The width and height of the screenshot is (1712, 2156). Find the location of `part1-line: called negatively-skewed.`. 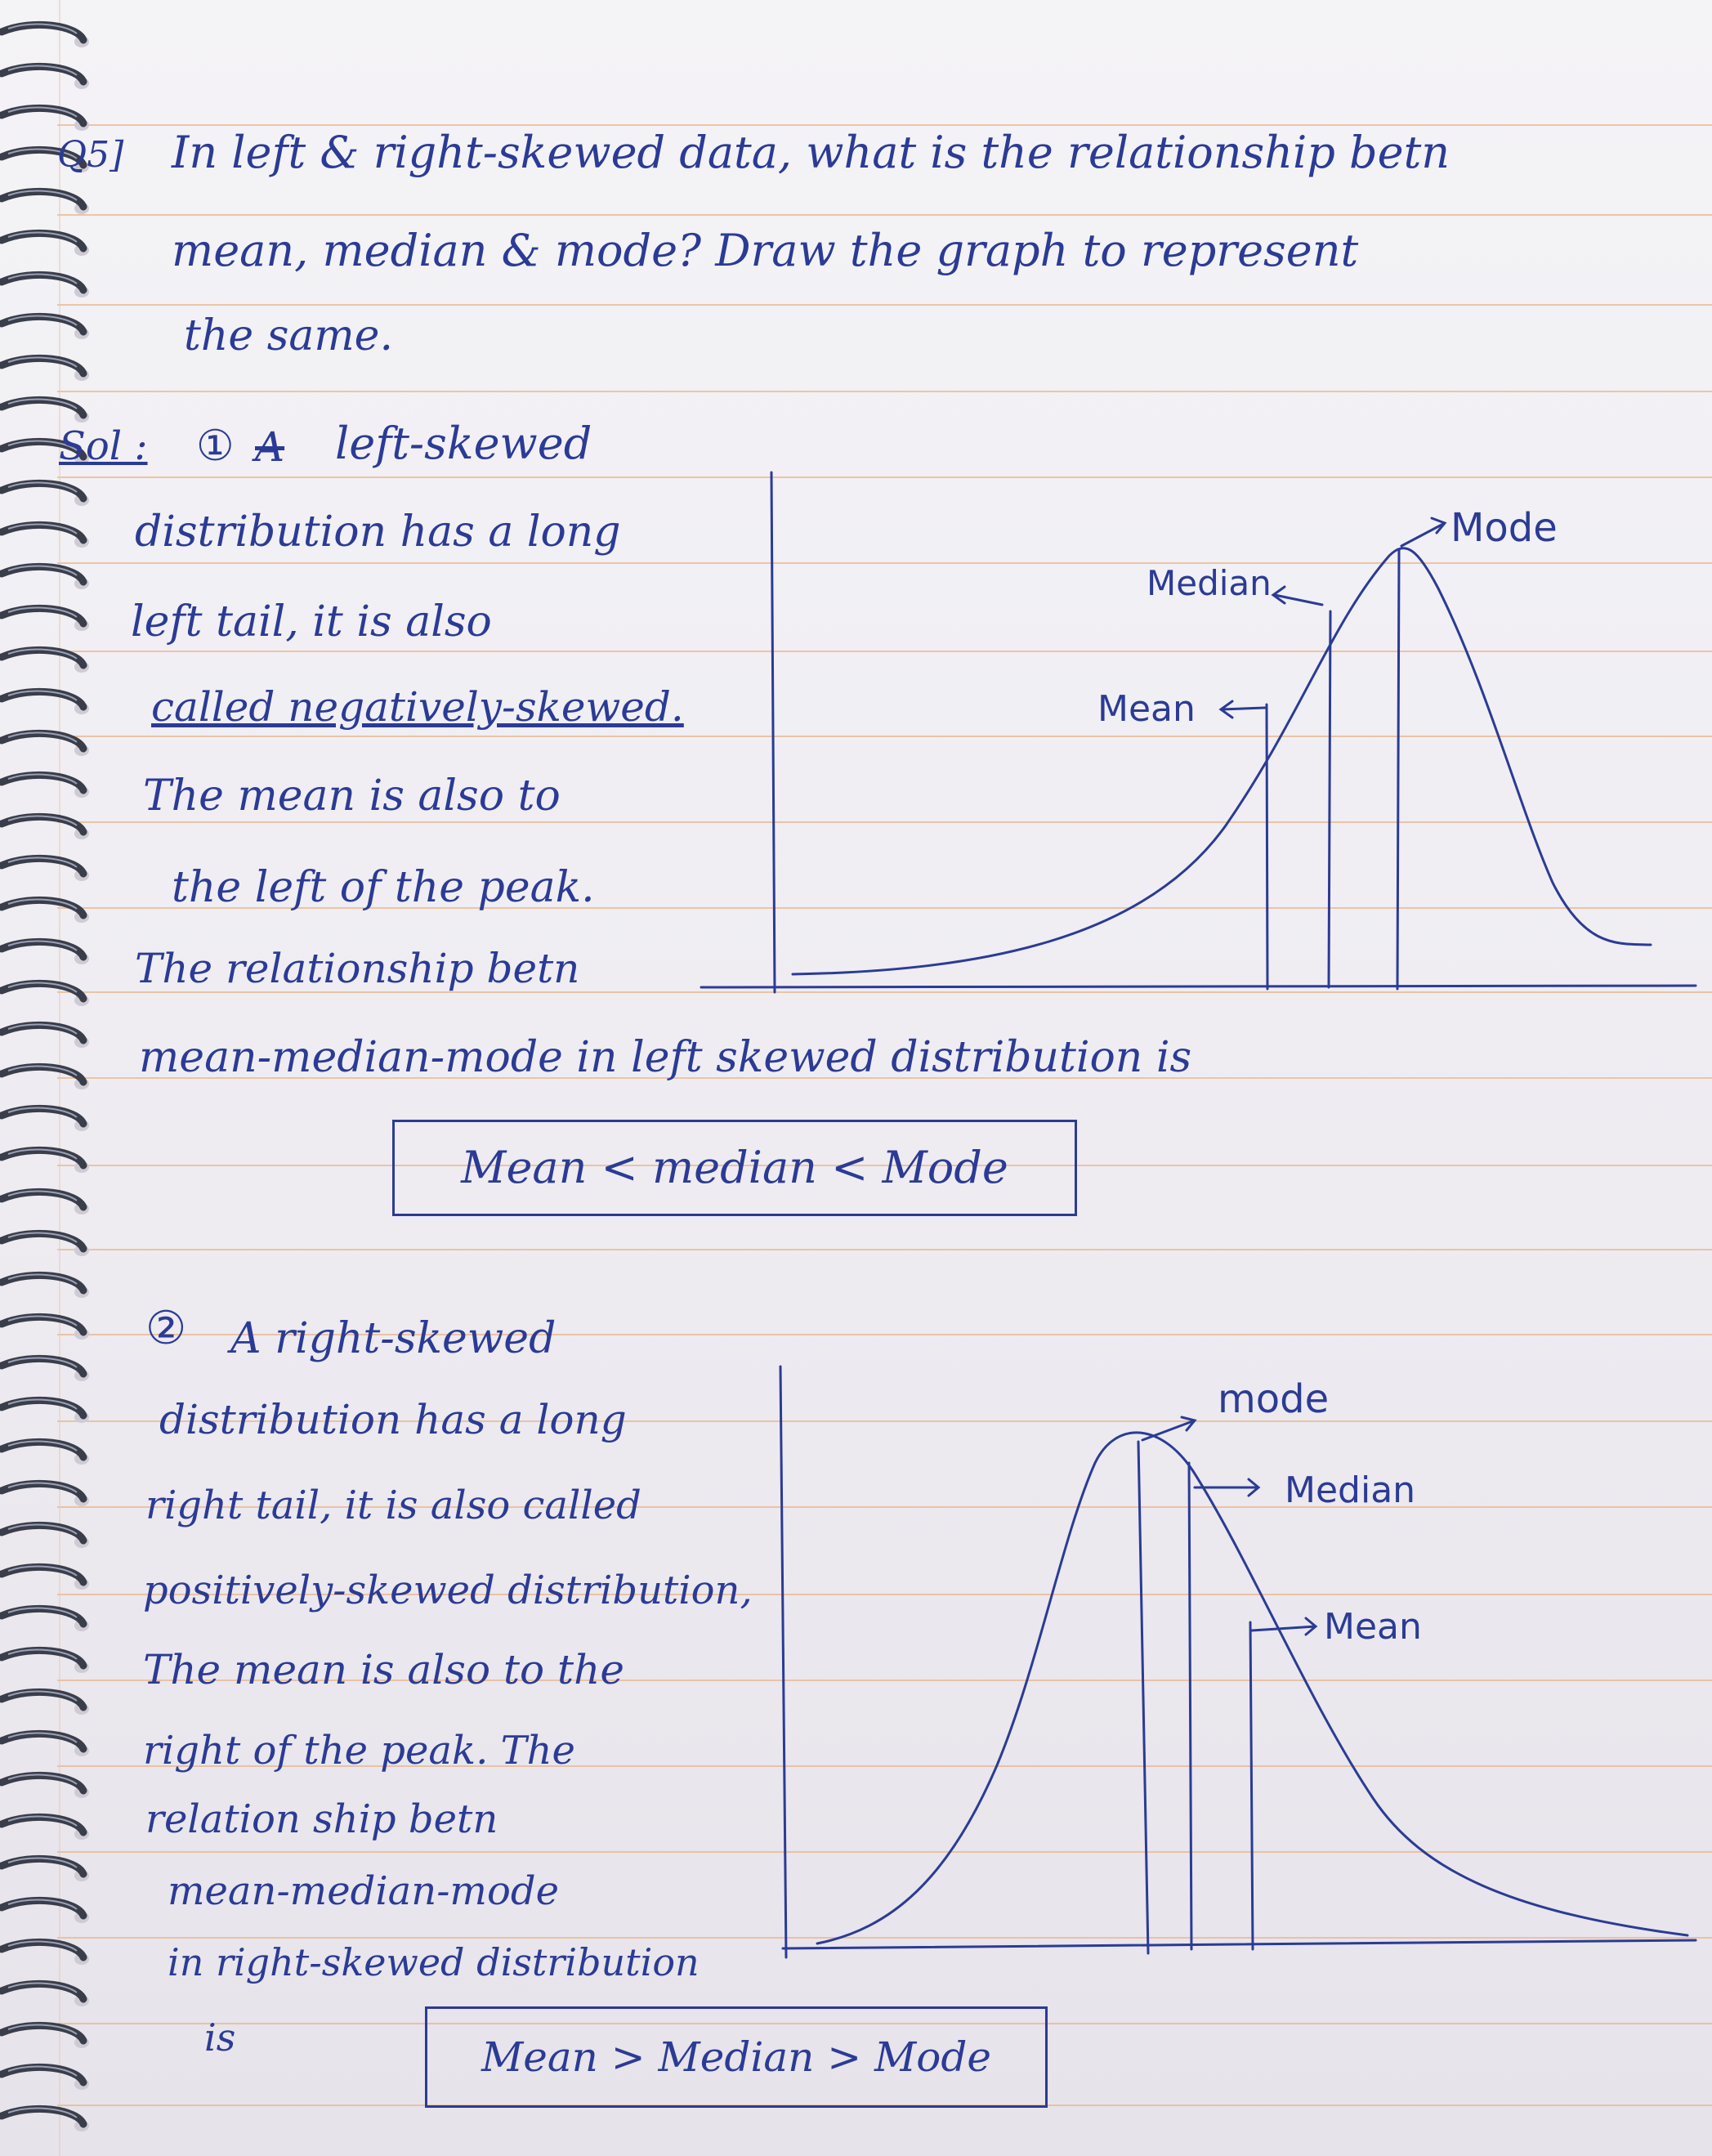

part1-line: called negatively-skewed. is located at coordinates (418, 707).